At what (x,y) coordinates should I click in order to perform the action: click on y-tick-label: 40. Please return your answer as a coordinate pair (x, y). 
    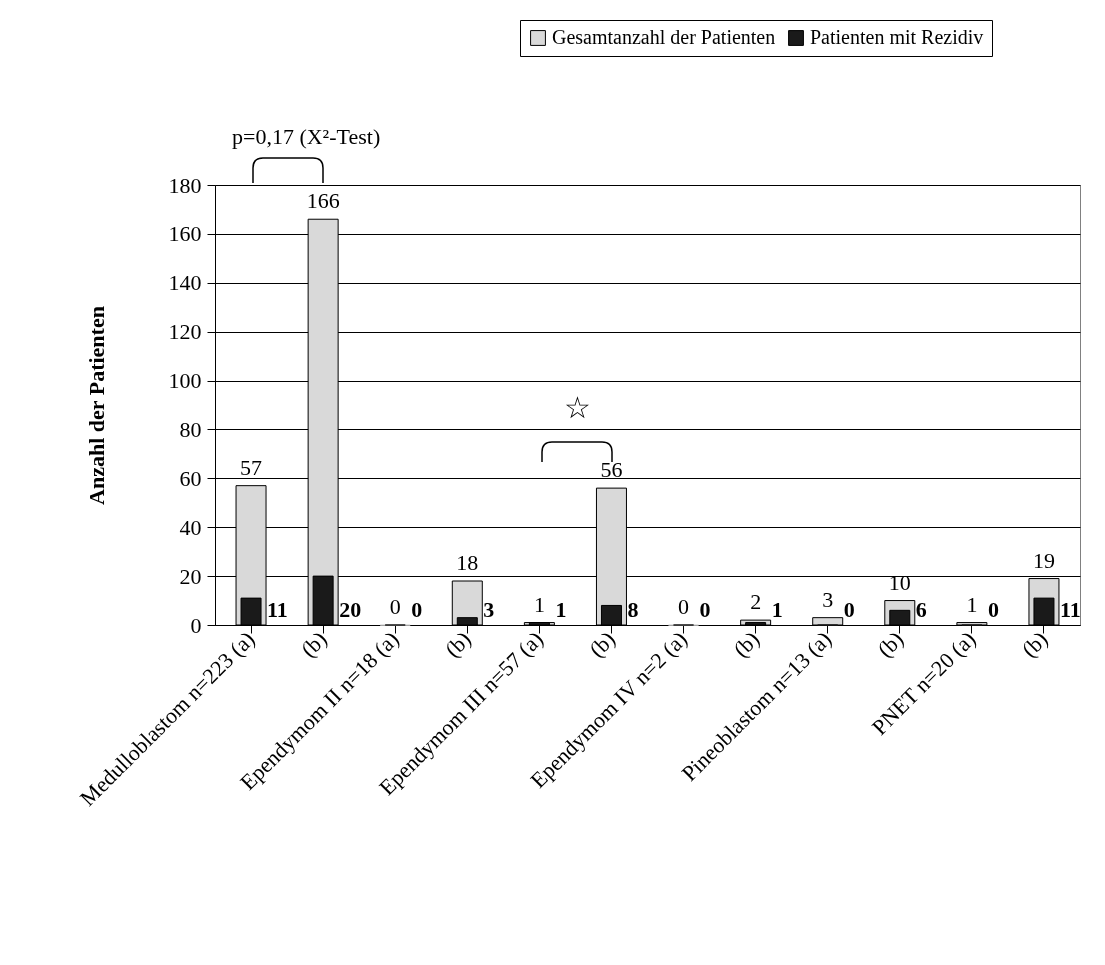
    Looking at the image, I should click on (190, 527).